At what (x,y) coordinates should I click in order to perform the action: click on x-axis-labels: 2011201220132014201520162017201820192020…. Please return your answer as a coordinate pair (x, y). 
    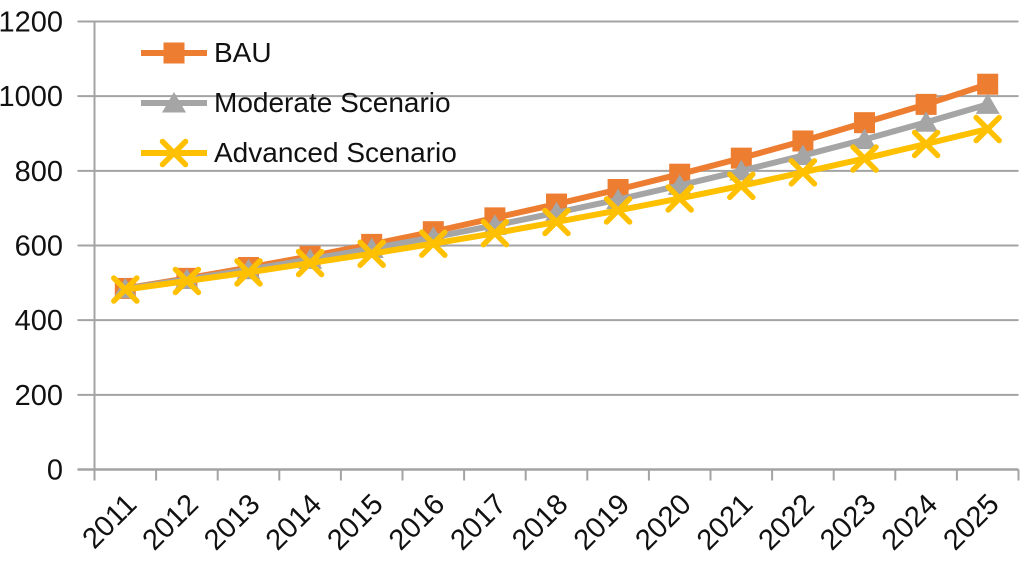
    Looking at the image, I should click on (541, 522).